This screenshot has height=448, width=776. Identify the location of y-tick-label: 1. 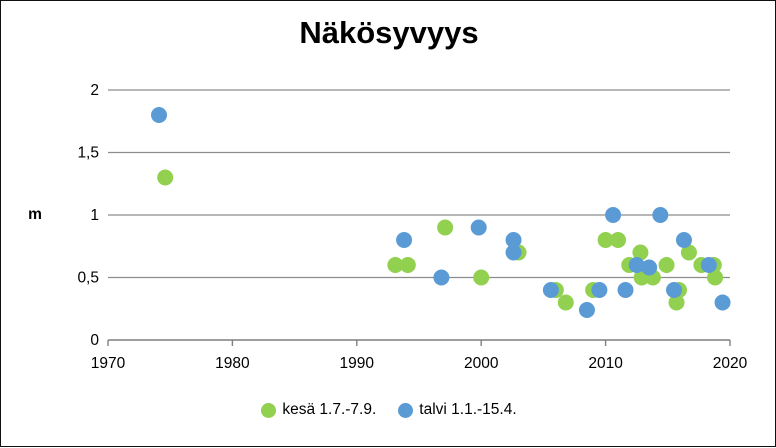
(94, 215).